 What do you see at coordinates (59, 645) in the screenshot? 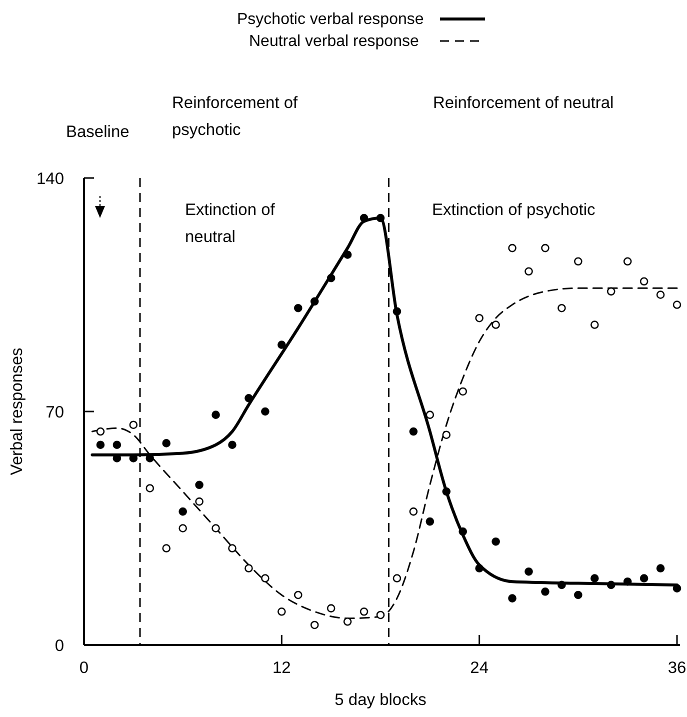
I see `y-tick-label: 0` at bounding box center [59, 645].